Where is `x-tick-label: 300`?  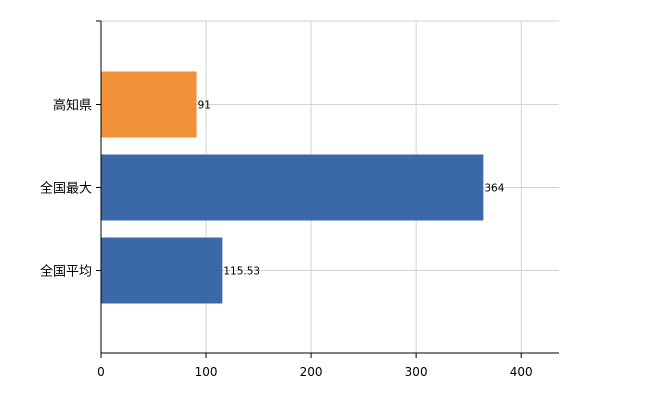 x-tick-label: 300 is located at coordinates (416, 372).